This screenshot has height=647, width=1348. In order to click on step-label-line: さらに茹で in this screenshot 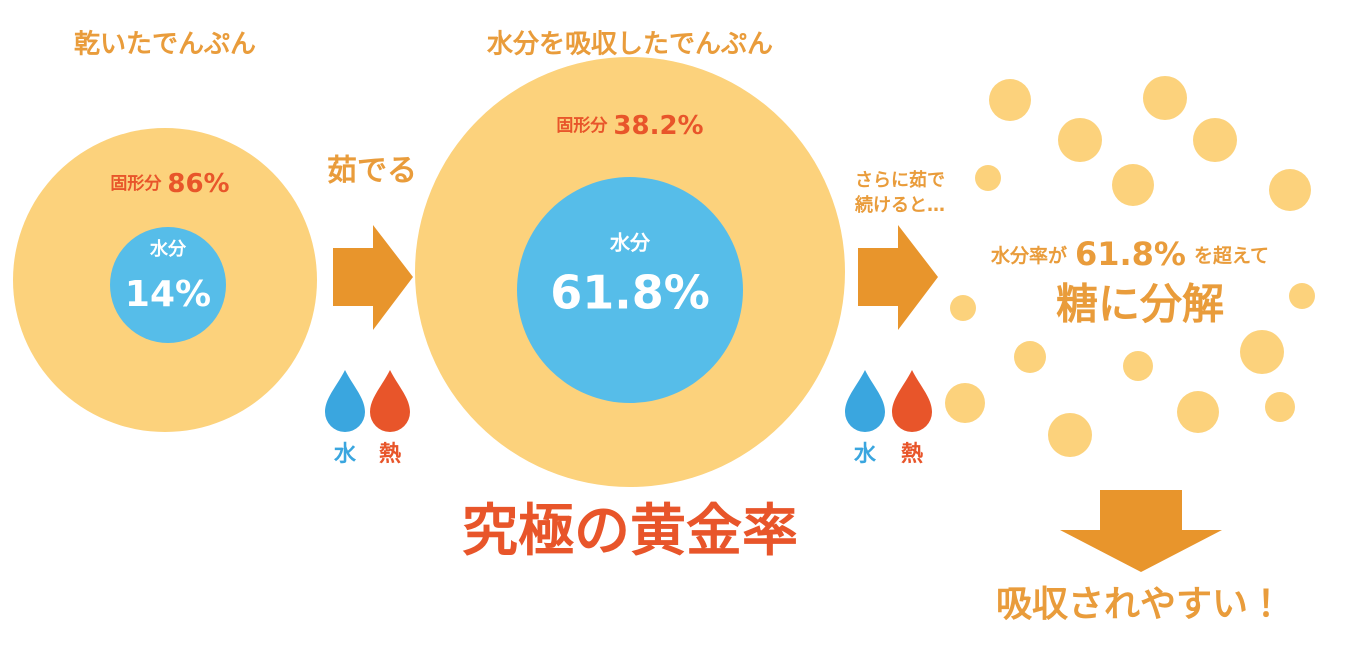, I will do `click(900, 180)`.